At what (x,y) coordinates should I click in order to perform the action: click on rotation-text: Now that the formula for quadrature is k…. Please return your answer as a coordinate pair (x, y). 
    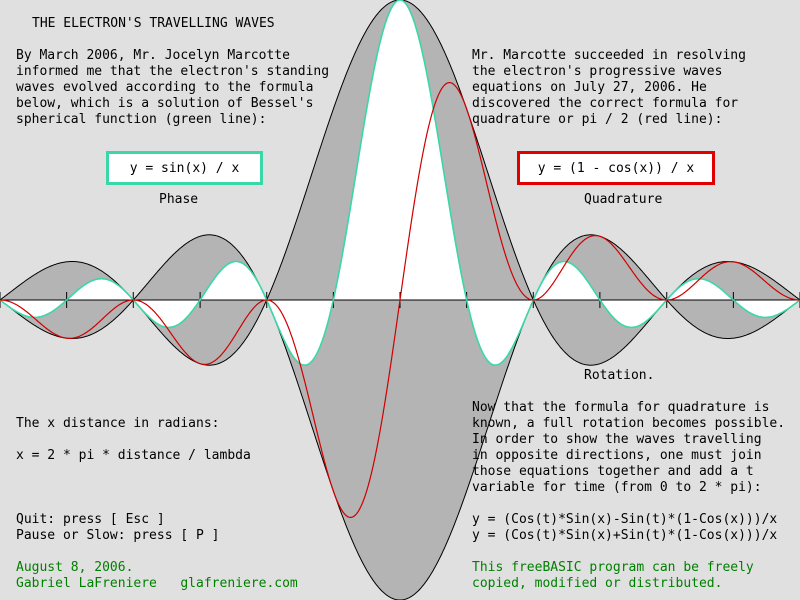
    Looking at the image, I should click on (628, 448).